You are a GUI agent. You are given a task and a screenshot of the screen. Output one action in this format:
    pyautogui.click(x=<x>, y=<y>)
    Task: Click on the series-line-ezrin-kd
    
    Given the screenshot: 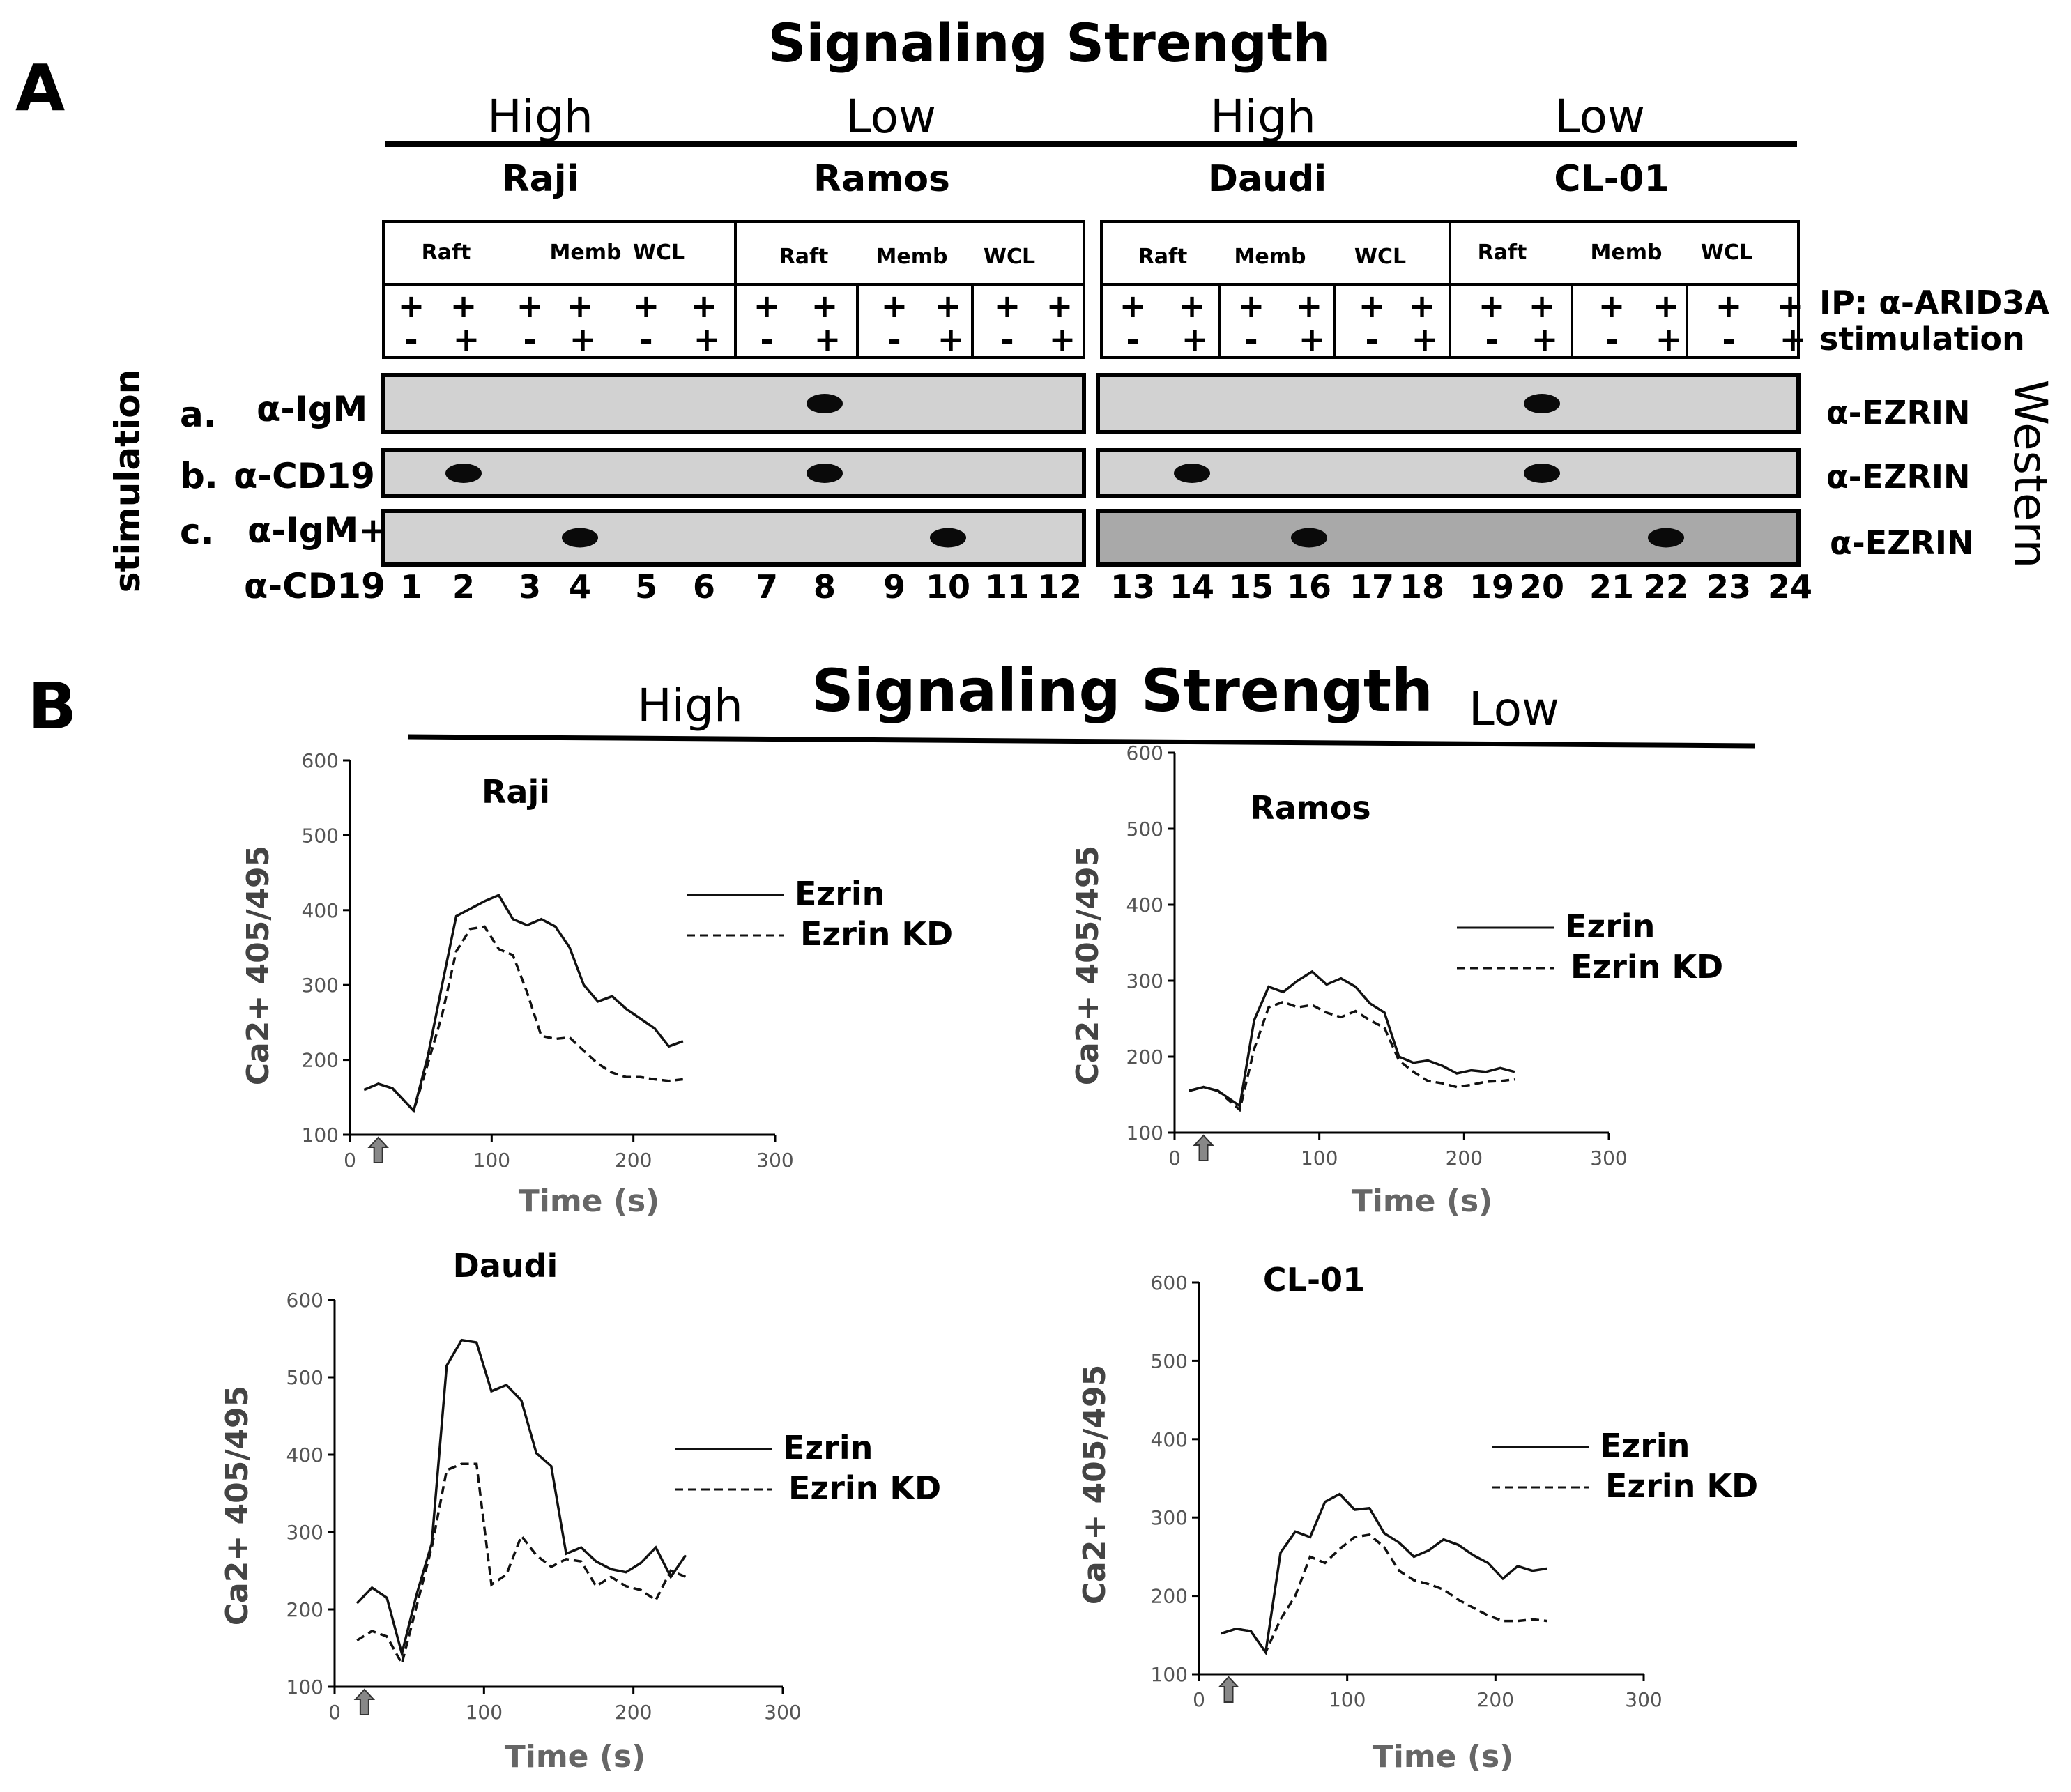 What is the action you would take?
    pyautogui.click(x=1384, y=1594)
    